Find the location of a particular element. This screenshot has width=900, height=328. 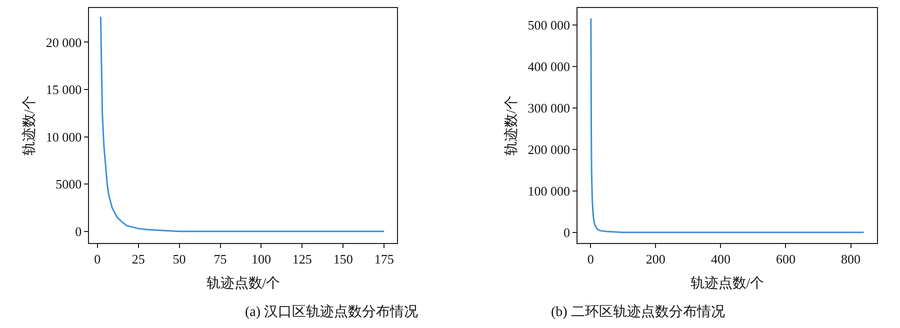

text: (a) 汉口区轨迹点数分布情况 is located at coordinates (331, 312).